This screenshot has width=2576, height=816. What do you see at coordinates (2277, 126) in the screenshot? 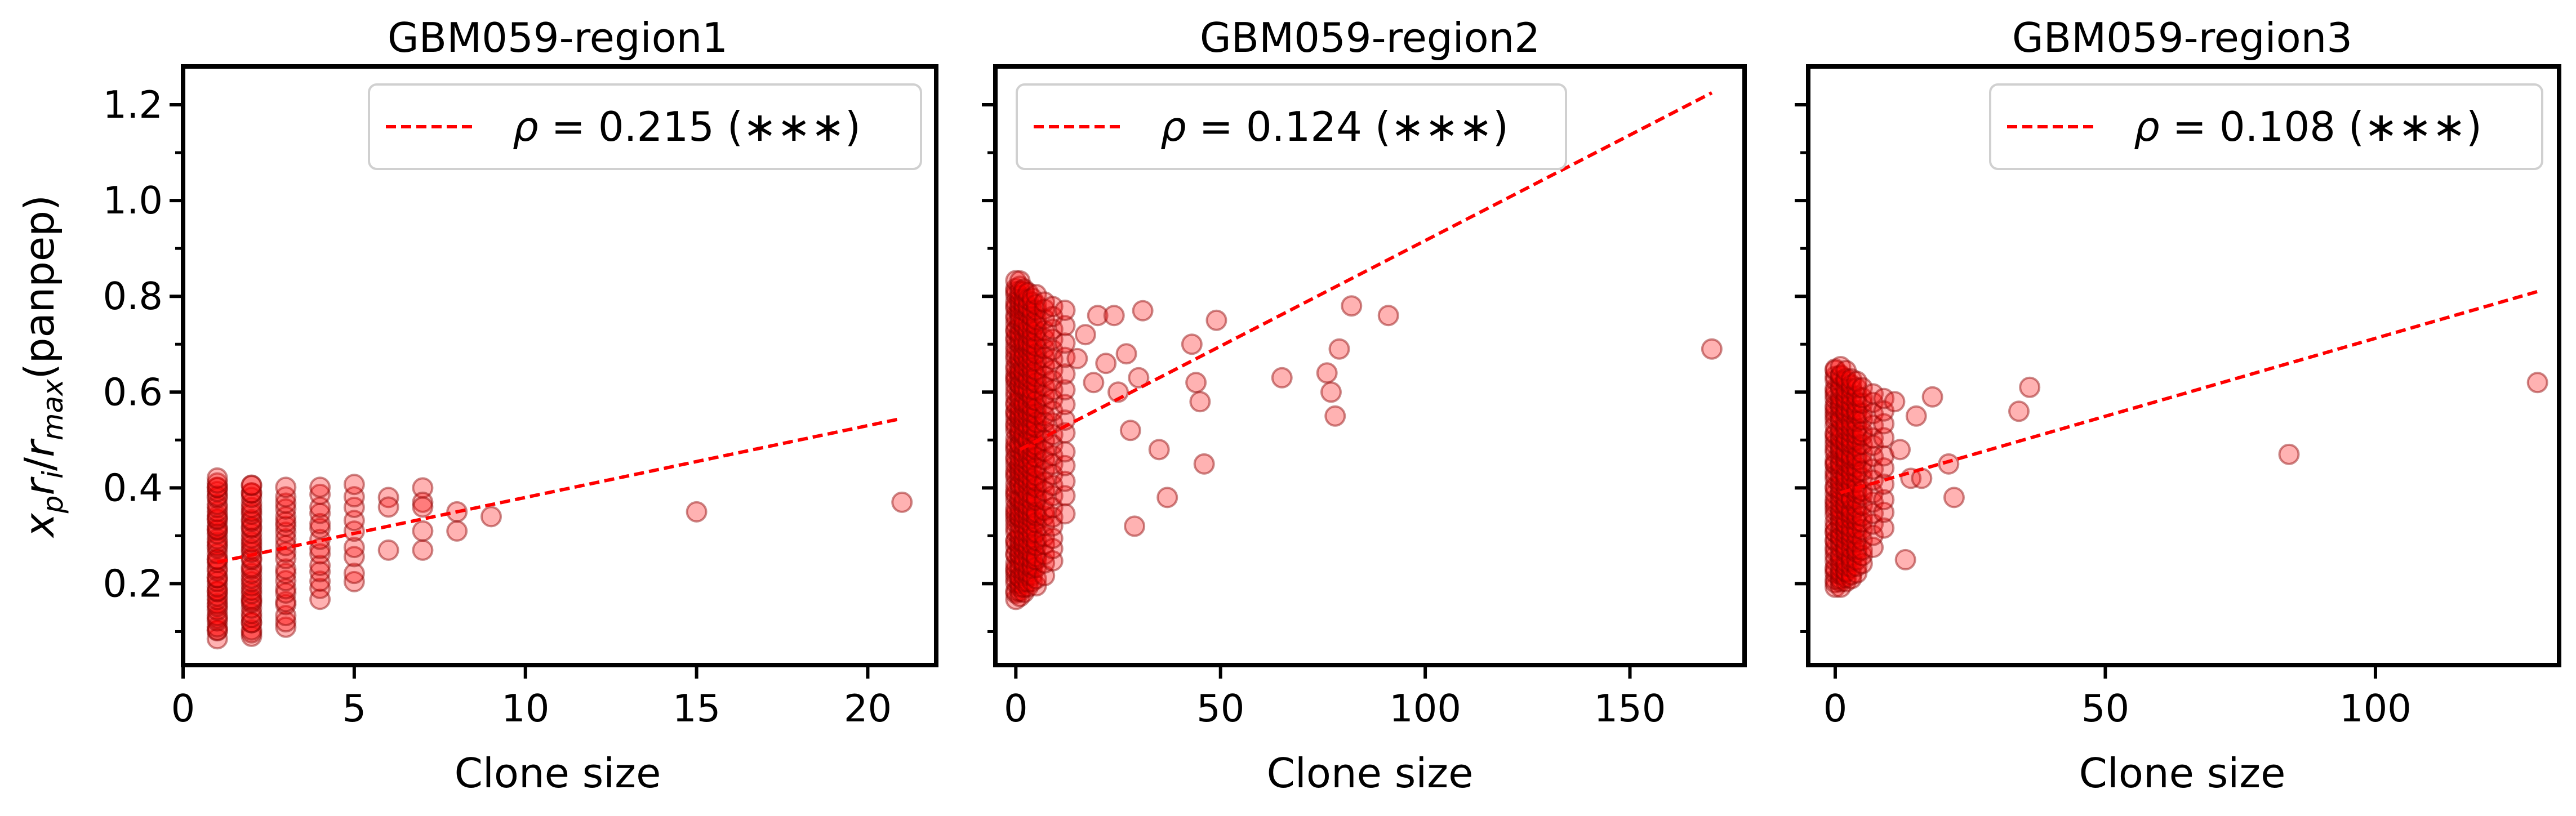
I see `legend-rho-value: 0.108` at bounding box center [2277, 126].